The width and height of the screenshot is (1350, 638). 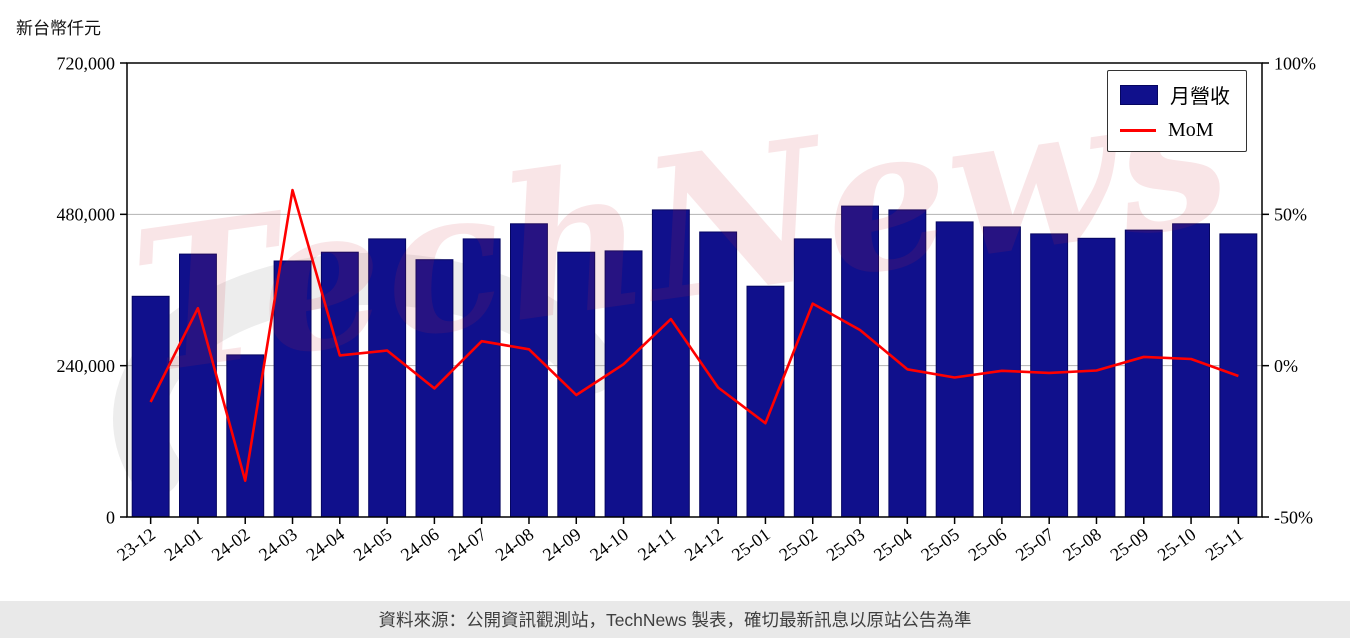 What do you see at coordinates (373, 544) in the screenshot?
I see `x-axis-tick-label: 24-05` at bounding box center [373, 544].